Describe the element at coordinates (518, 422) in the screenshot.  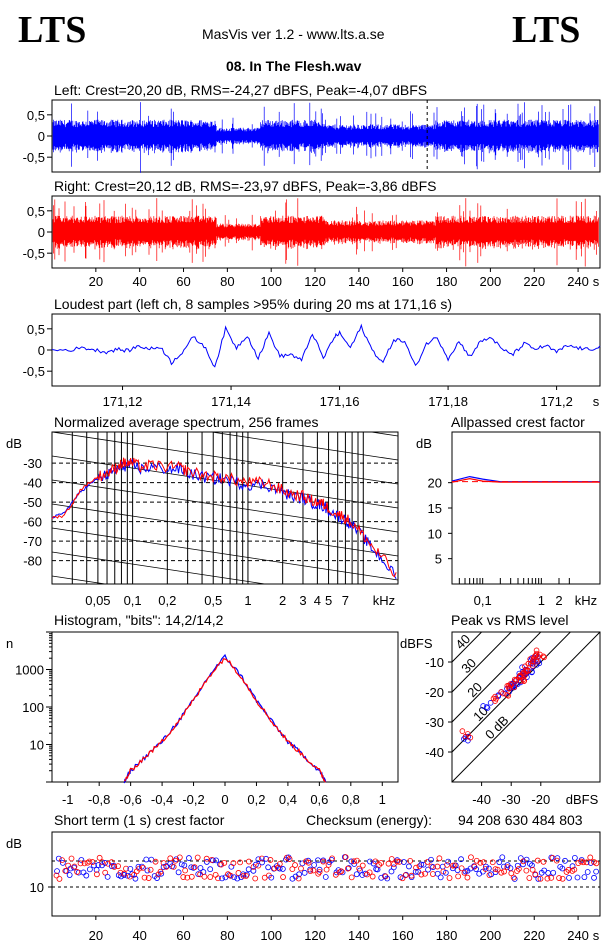
I see `allpassed-crest-title: Allpassed crest factor` at that location.